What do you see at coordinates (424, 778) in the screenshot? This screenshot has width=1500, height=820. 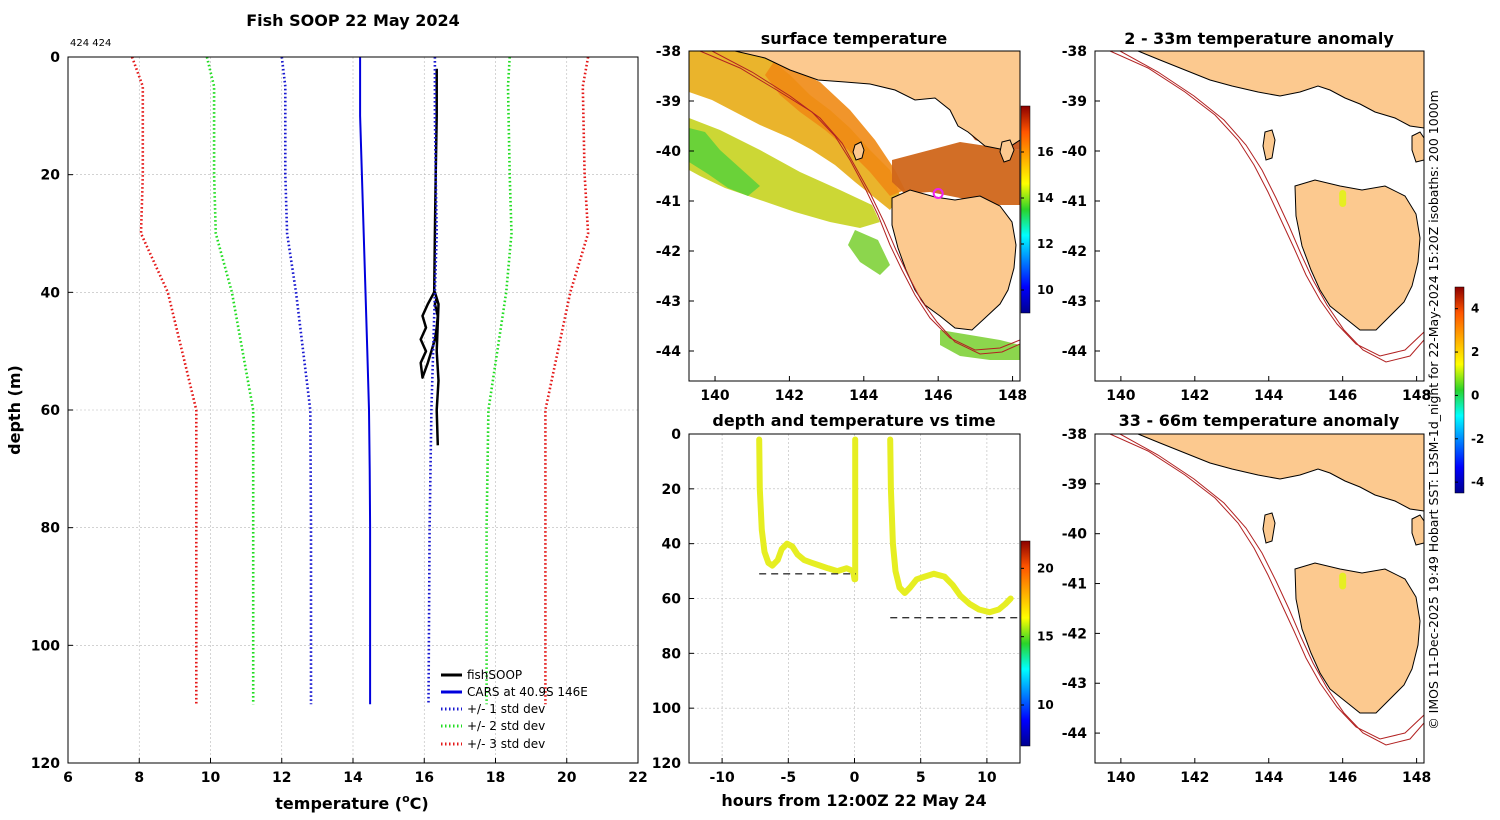 I see `x-tick-label: 16` at bounding box center [424, 778].